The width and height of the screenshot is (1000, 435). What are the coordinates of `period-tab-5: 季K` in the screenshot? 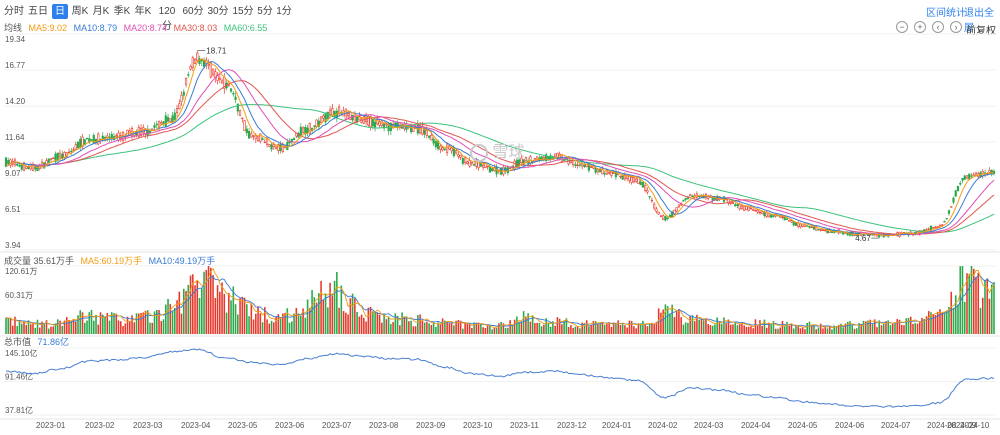 It's located at (122, 11).